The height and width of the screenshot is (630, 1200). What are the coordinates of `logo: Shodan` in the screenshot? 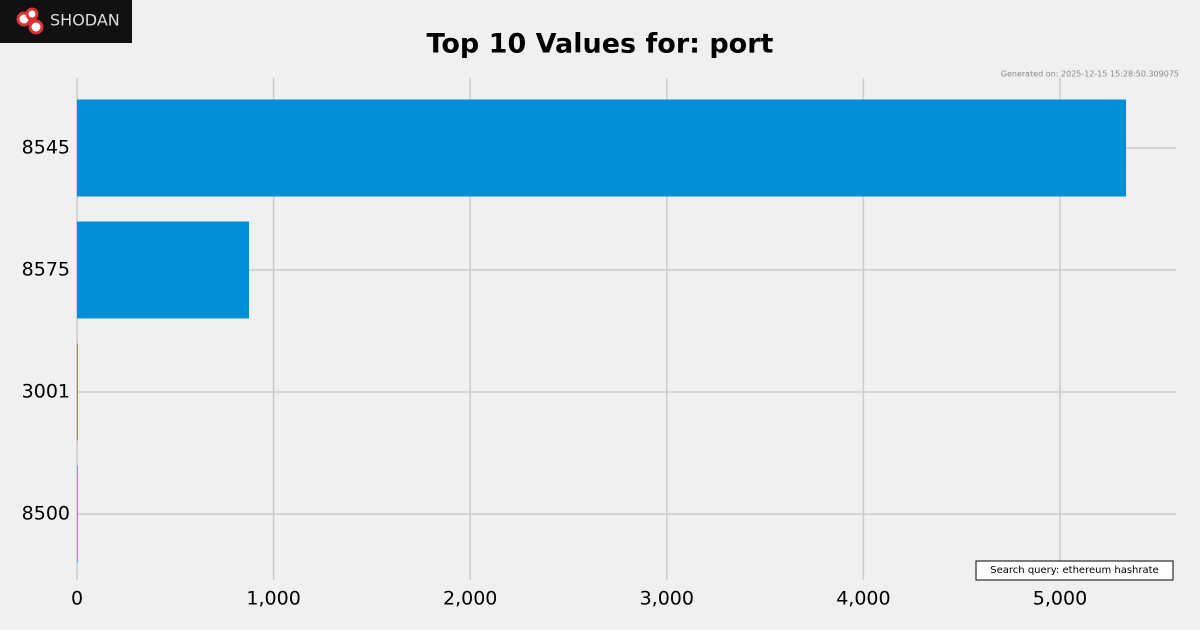 It's located at (66, 21).